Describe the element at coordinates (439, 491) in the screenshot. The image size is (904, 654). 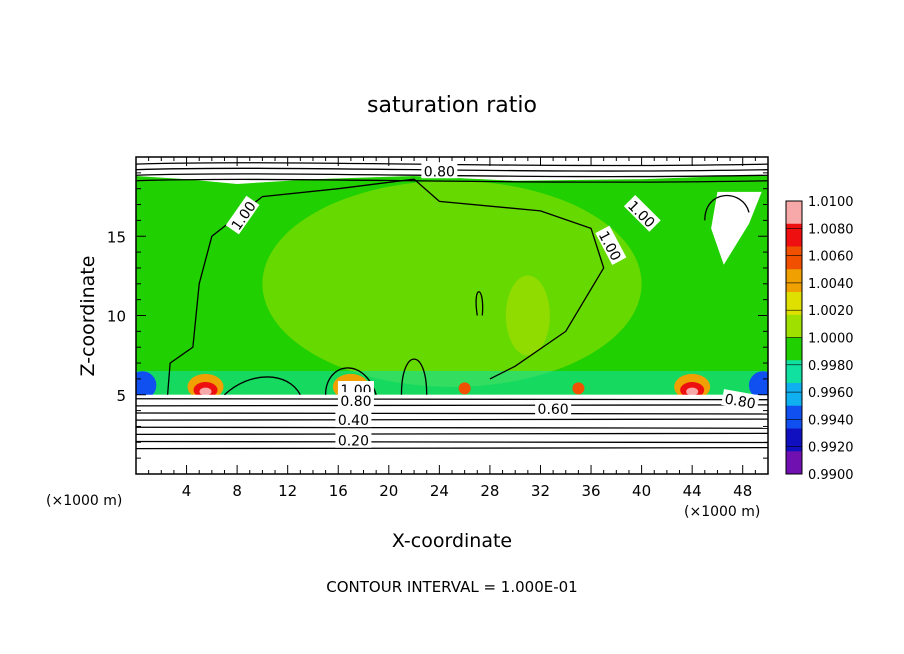
I see `x-tick-label: 24` at that location.